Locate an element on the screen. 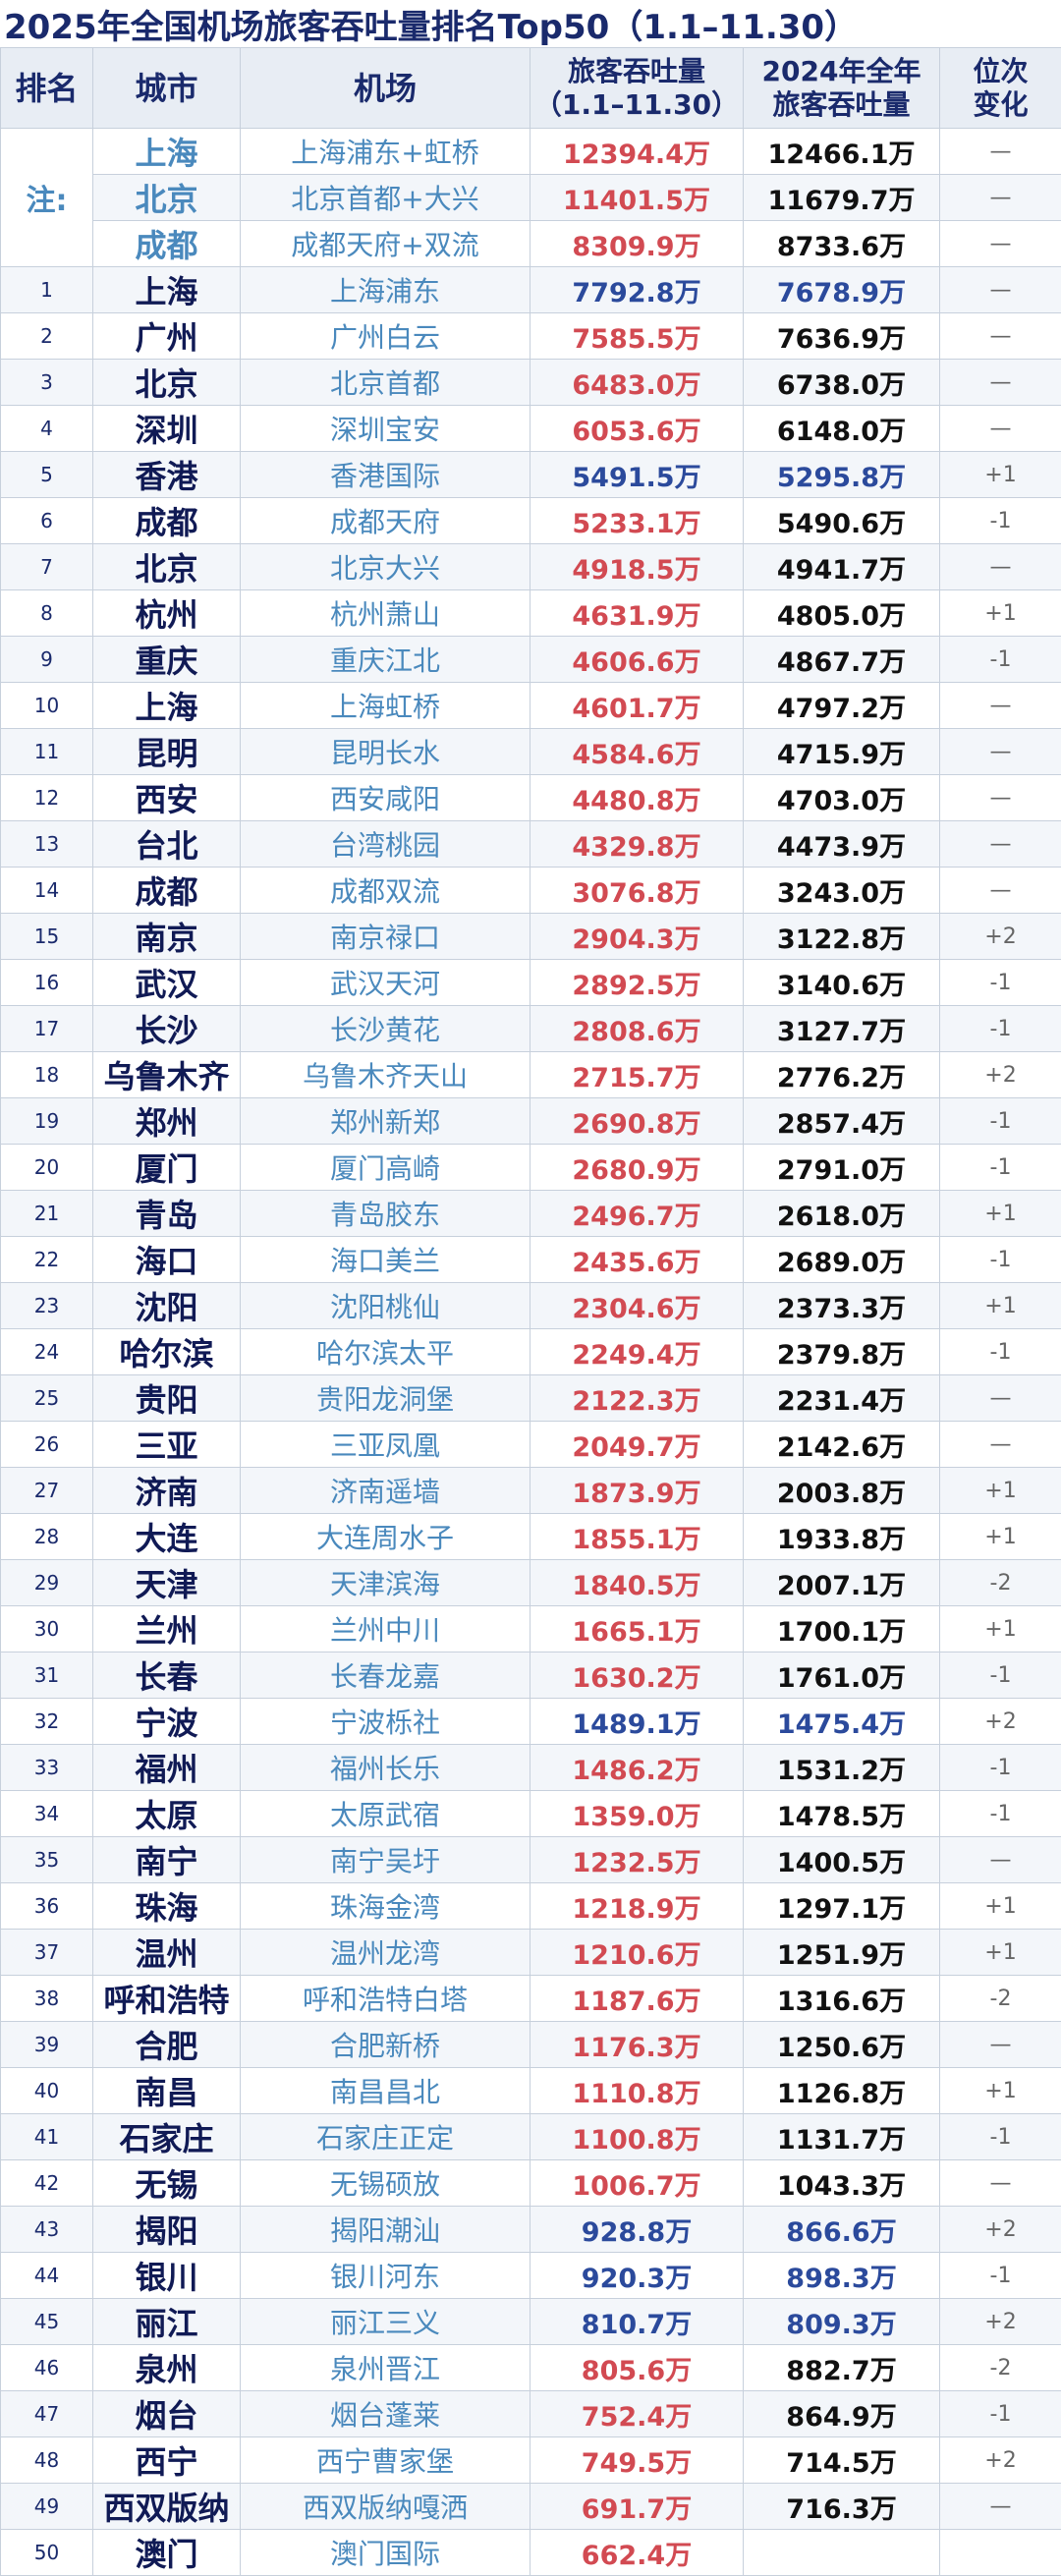  header-change-line1: 位次 is located at coordinates (1000, 71).